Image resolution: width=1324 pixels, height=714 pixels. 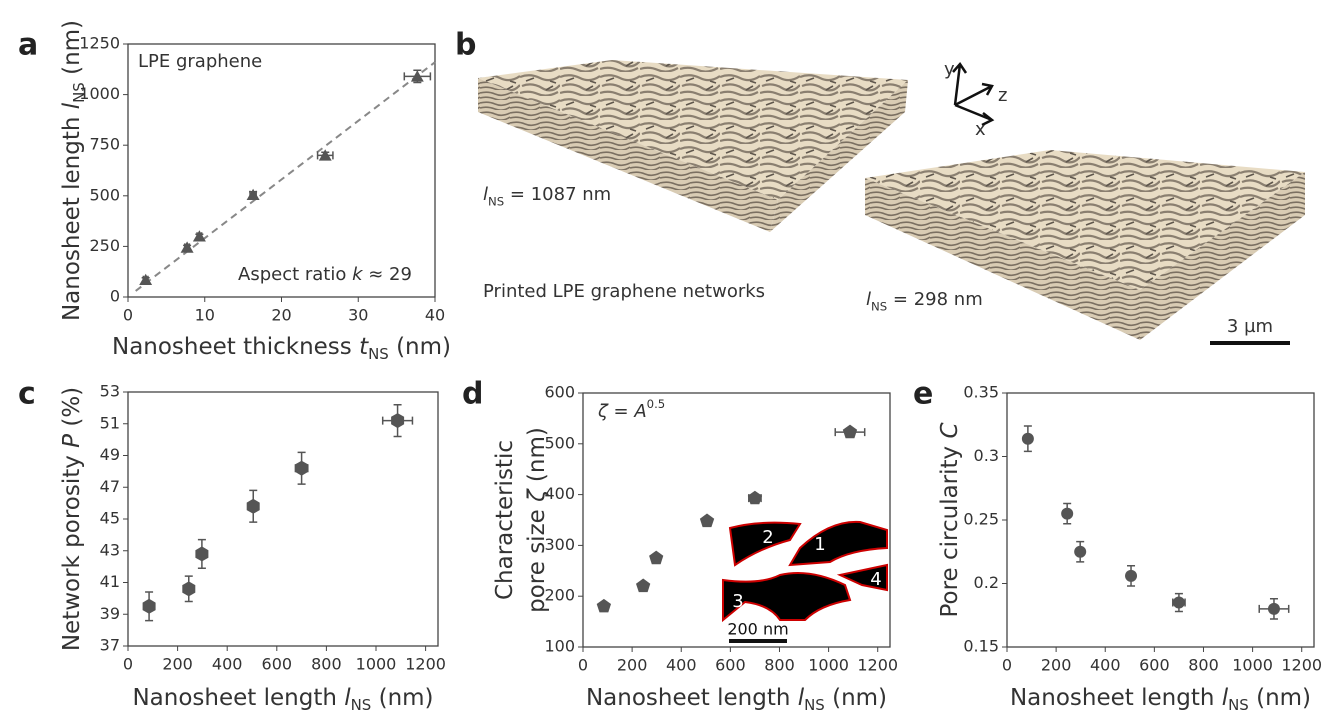 What do you see at coordinates (74, 170) in the screenshot?
I see `y-axis-label: Nanosheet length lNS (nm)` at bounding box center [74, 170].